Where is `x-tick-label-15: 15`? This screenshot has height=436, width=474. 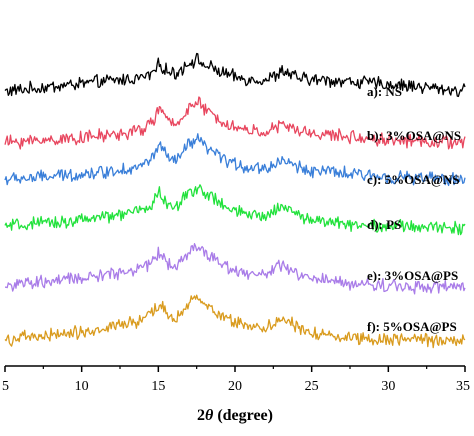 x-tick-label-15: 15 is located at coordinates (158, 386).